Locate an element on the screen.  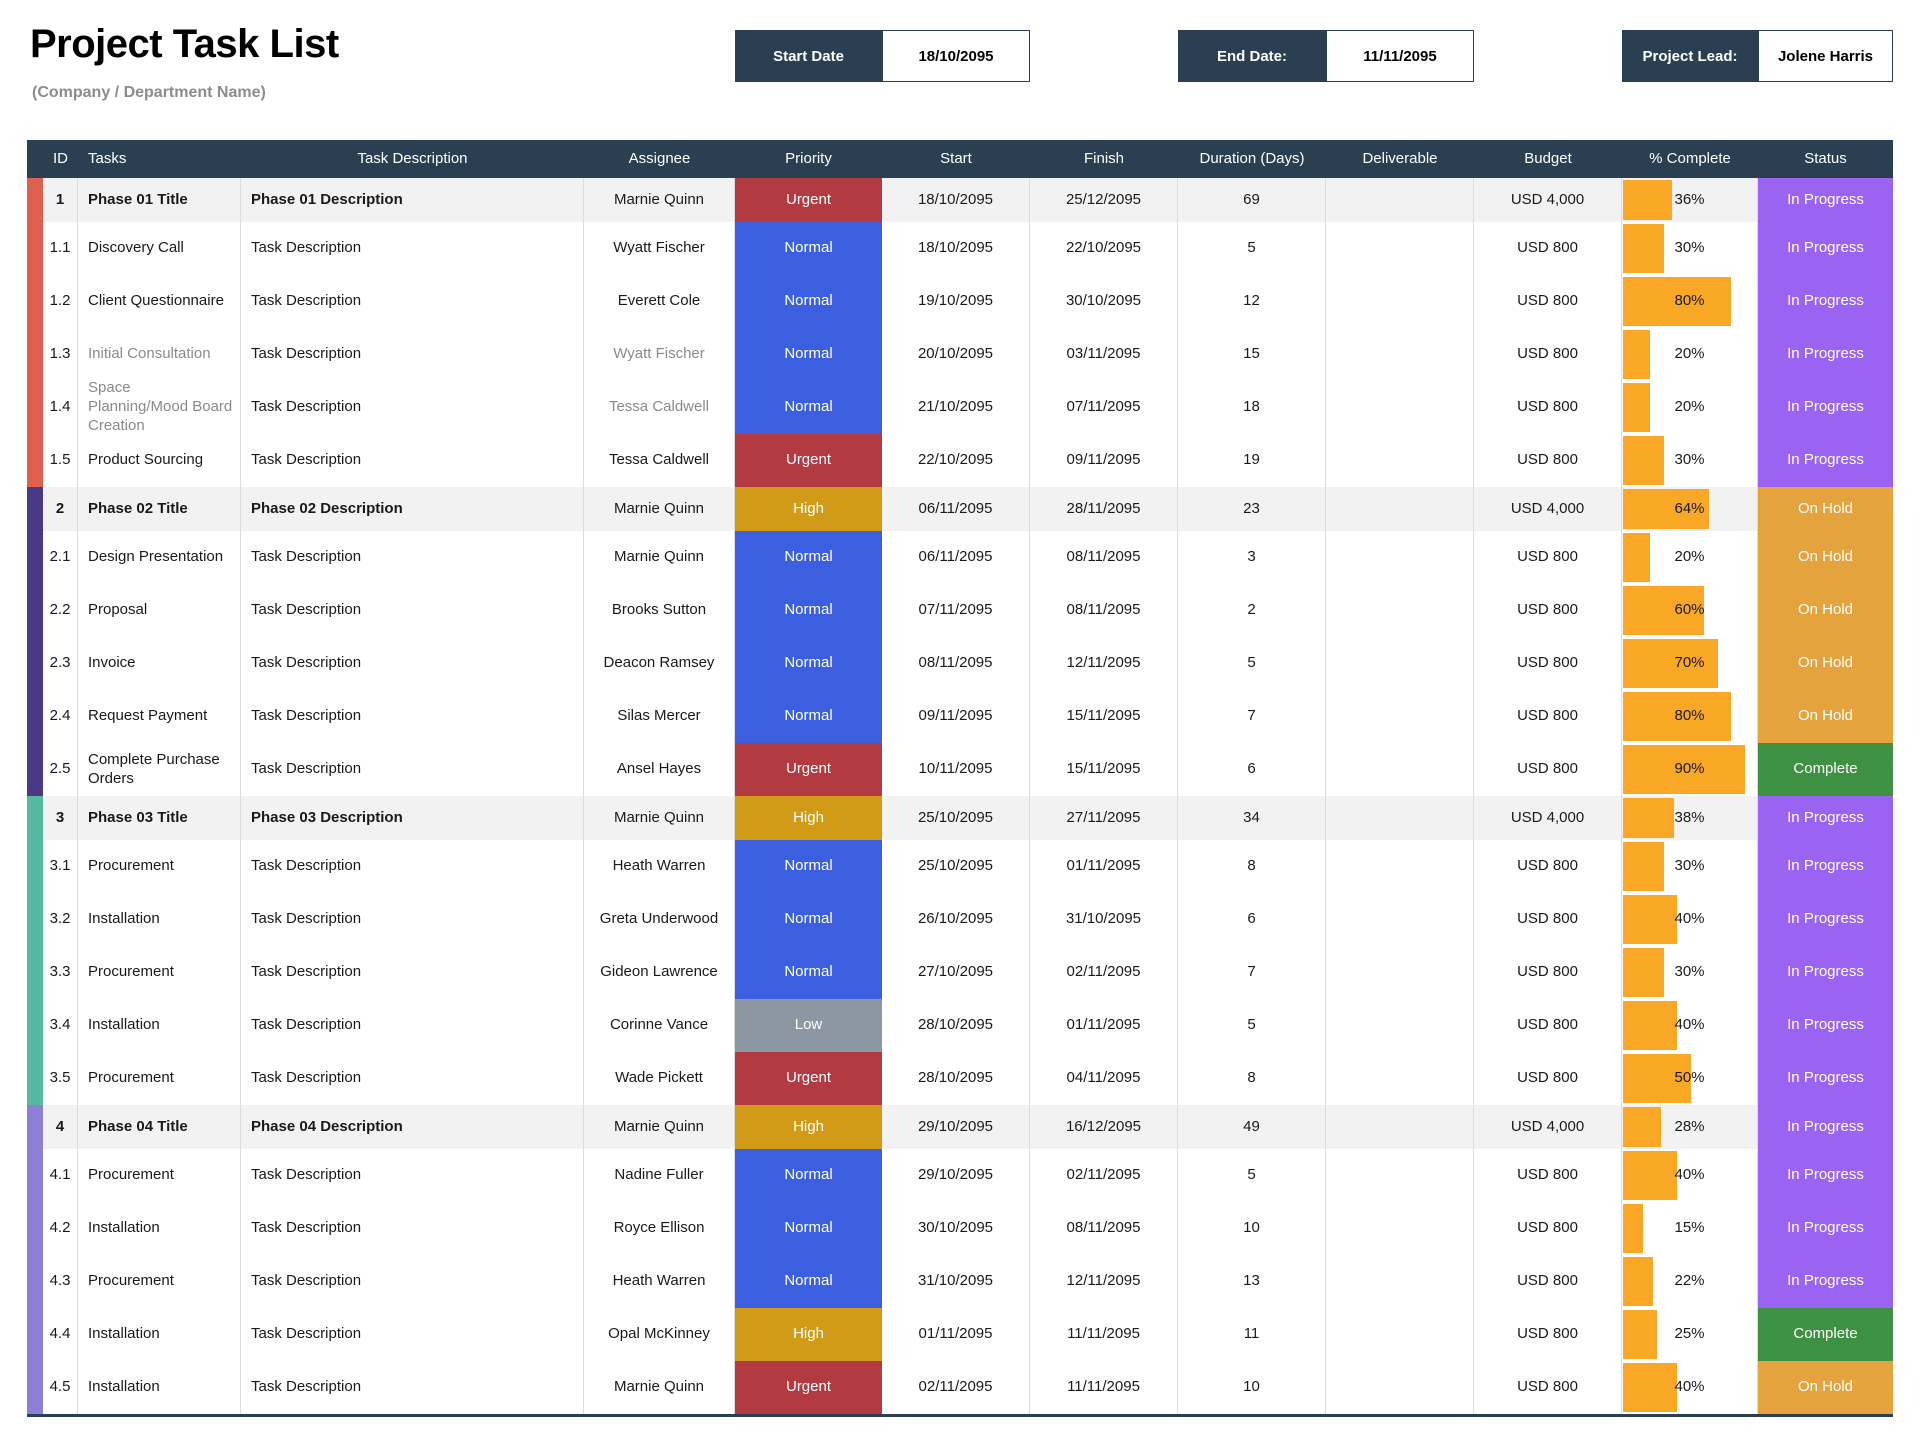
cell-start-date: 31/10/2095 is located at coordinates (956, 1281).